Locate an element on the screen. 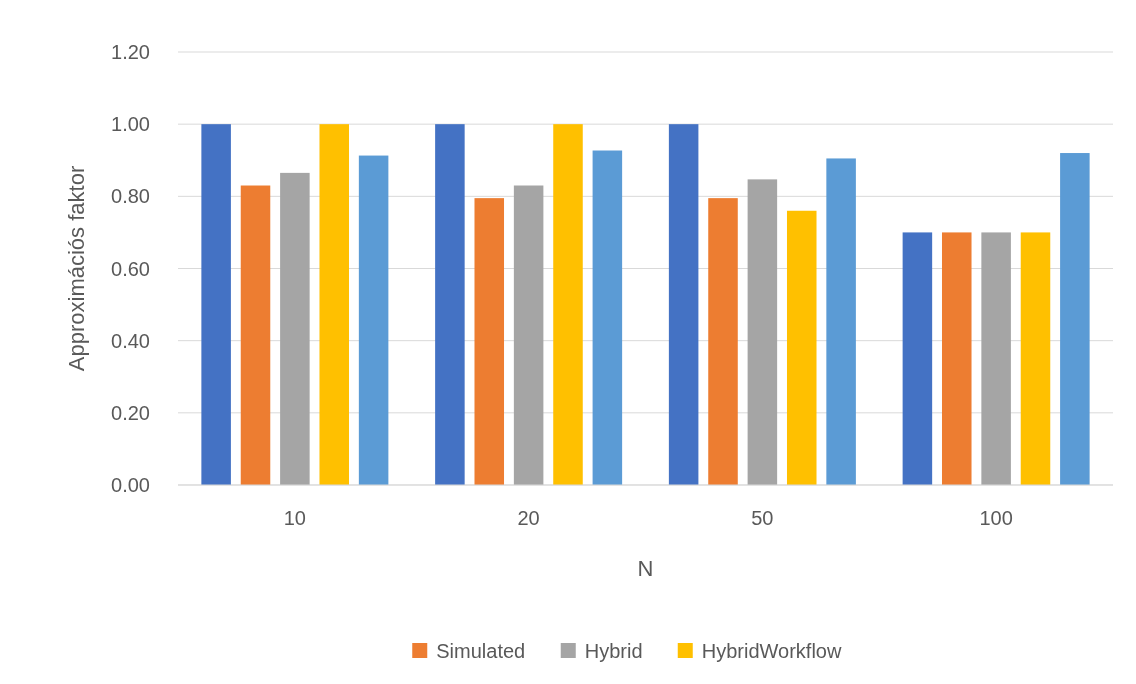  legend-label: Simulated is located at coordinates (481, 651).